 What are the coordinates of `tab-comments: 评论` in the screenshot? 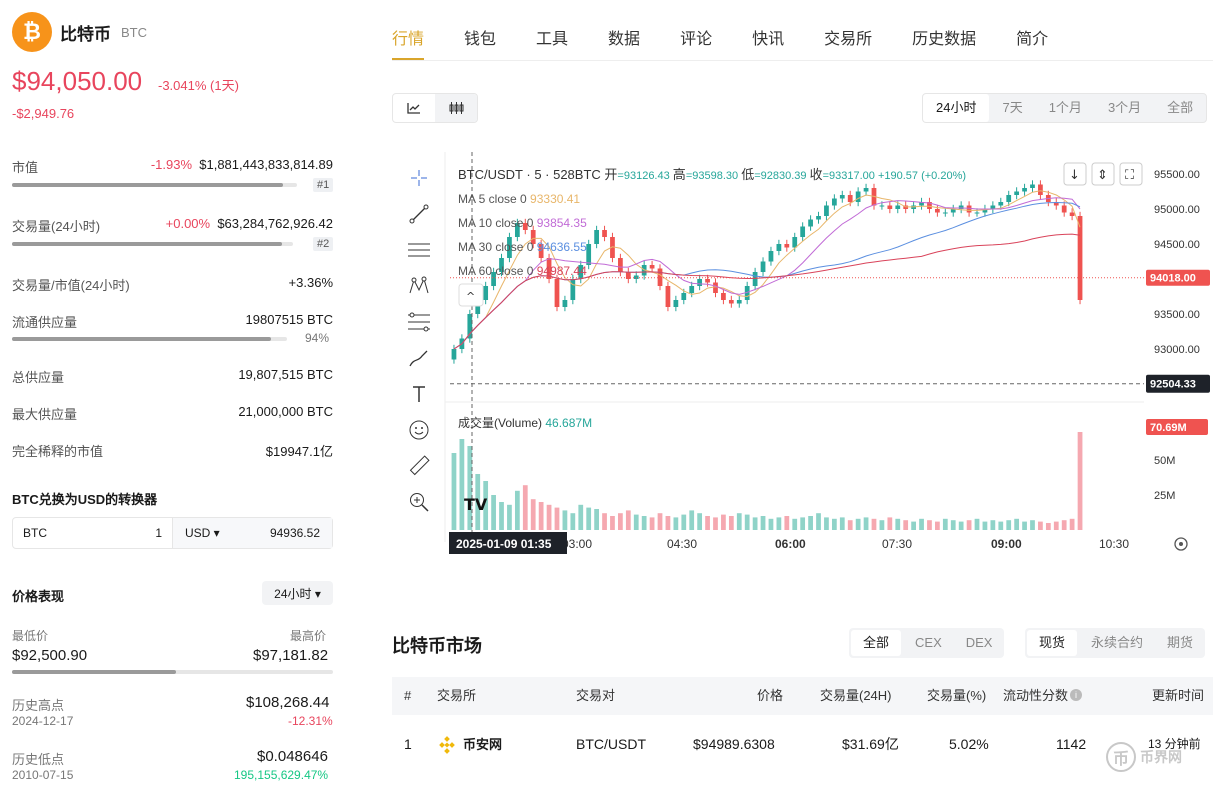 It's located at (696, 39).